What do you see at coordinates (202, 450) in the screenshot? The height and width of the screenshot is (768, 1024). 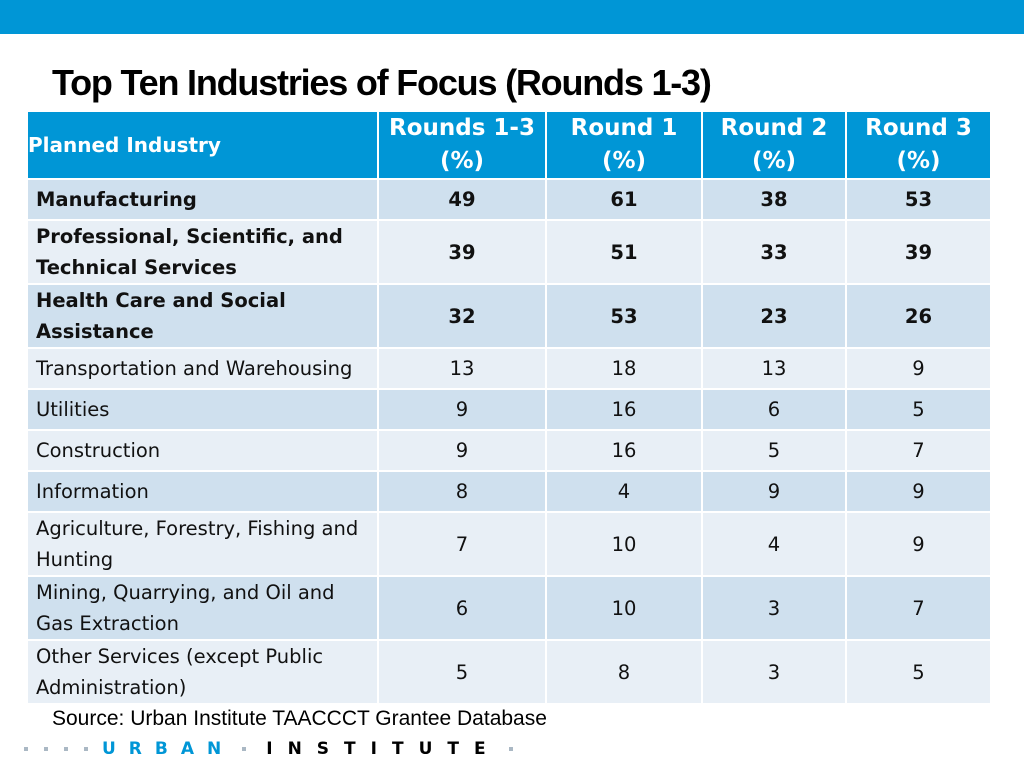 I see `industry-name: Construction` at bounding box center [202, 450].